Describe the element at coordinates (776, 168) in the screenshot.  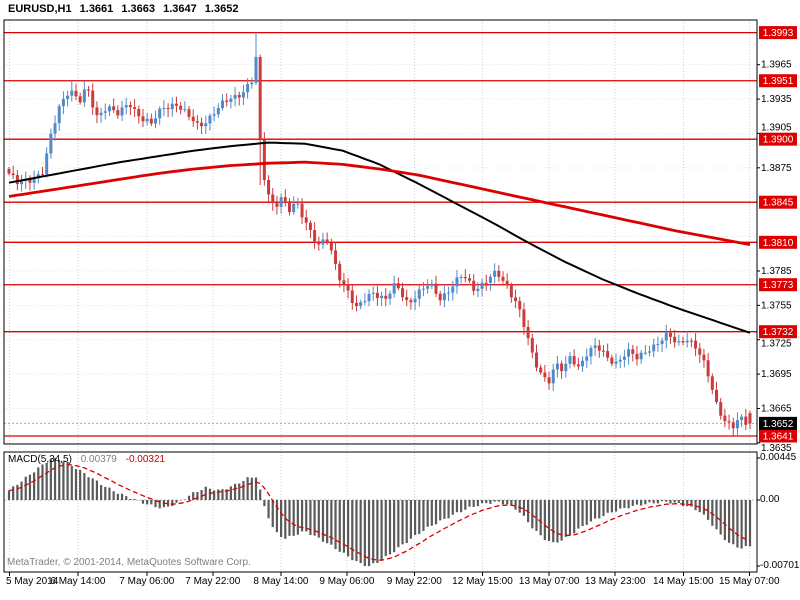
I see `price-tick-label: 1.3875` at that location.